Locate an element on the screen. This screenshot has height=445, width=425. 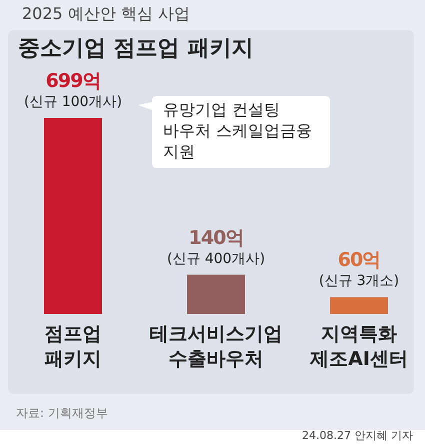
text: 자료: 기획재정부 is located at coordinates (62, 413).